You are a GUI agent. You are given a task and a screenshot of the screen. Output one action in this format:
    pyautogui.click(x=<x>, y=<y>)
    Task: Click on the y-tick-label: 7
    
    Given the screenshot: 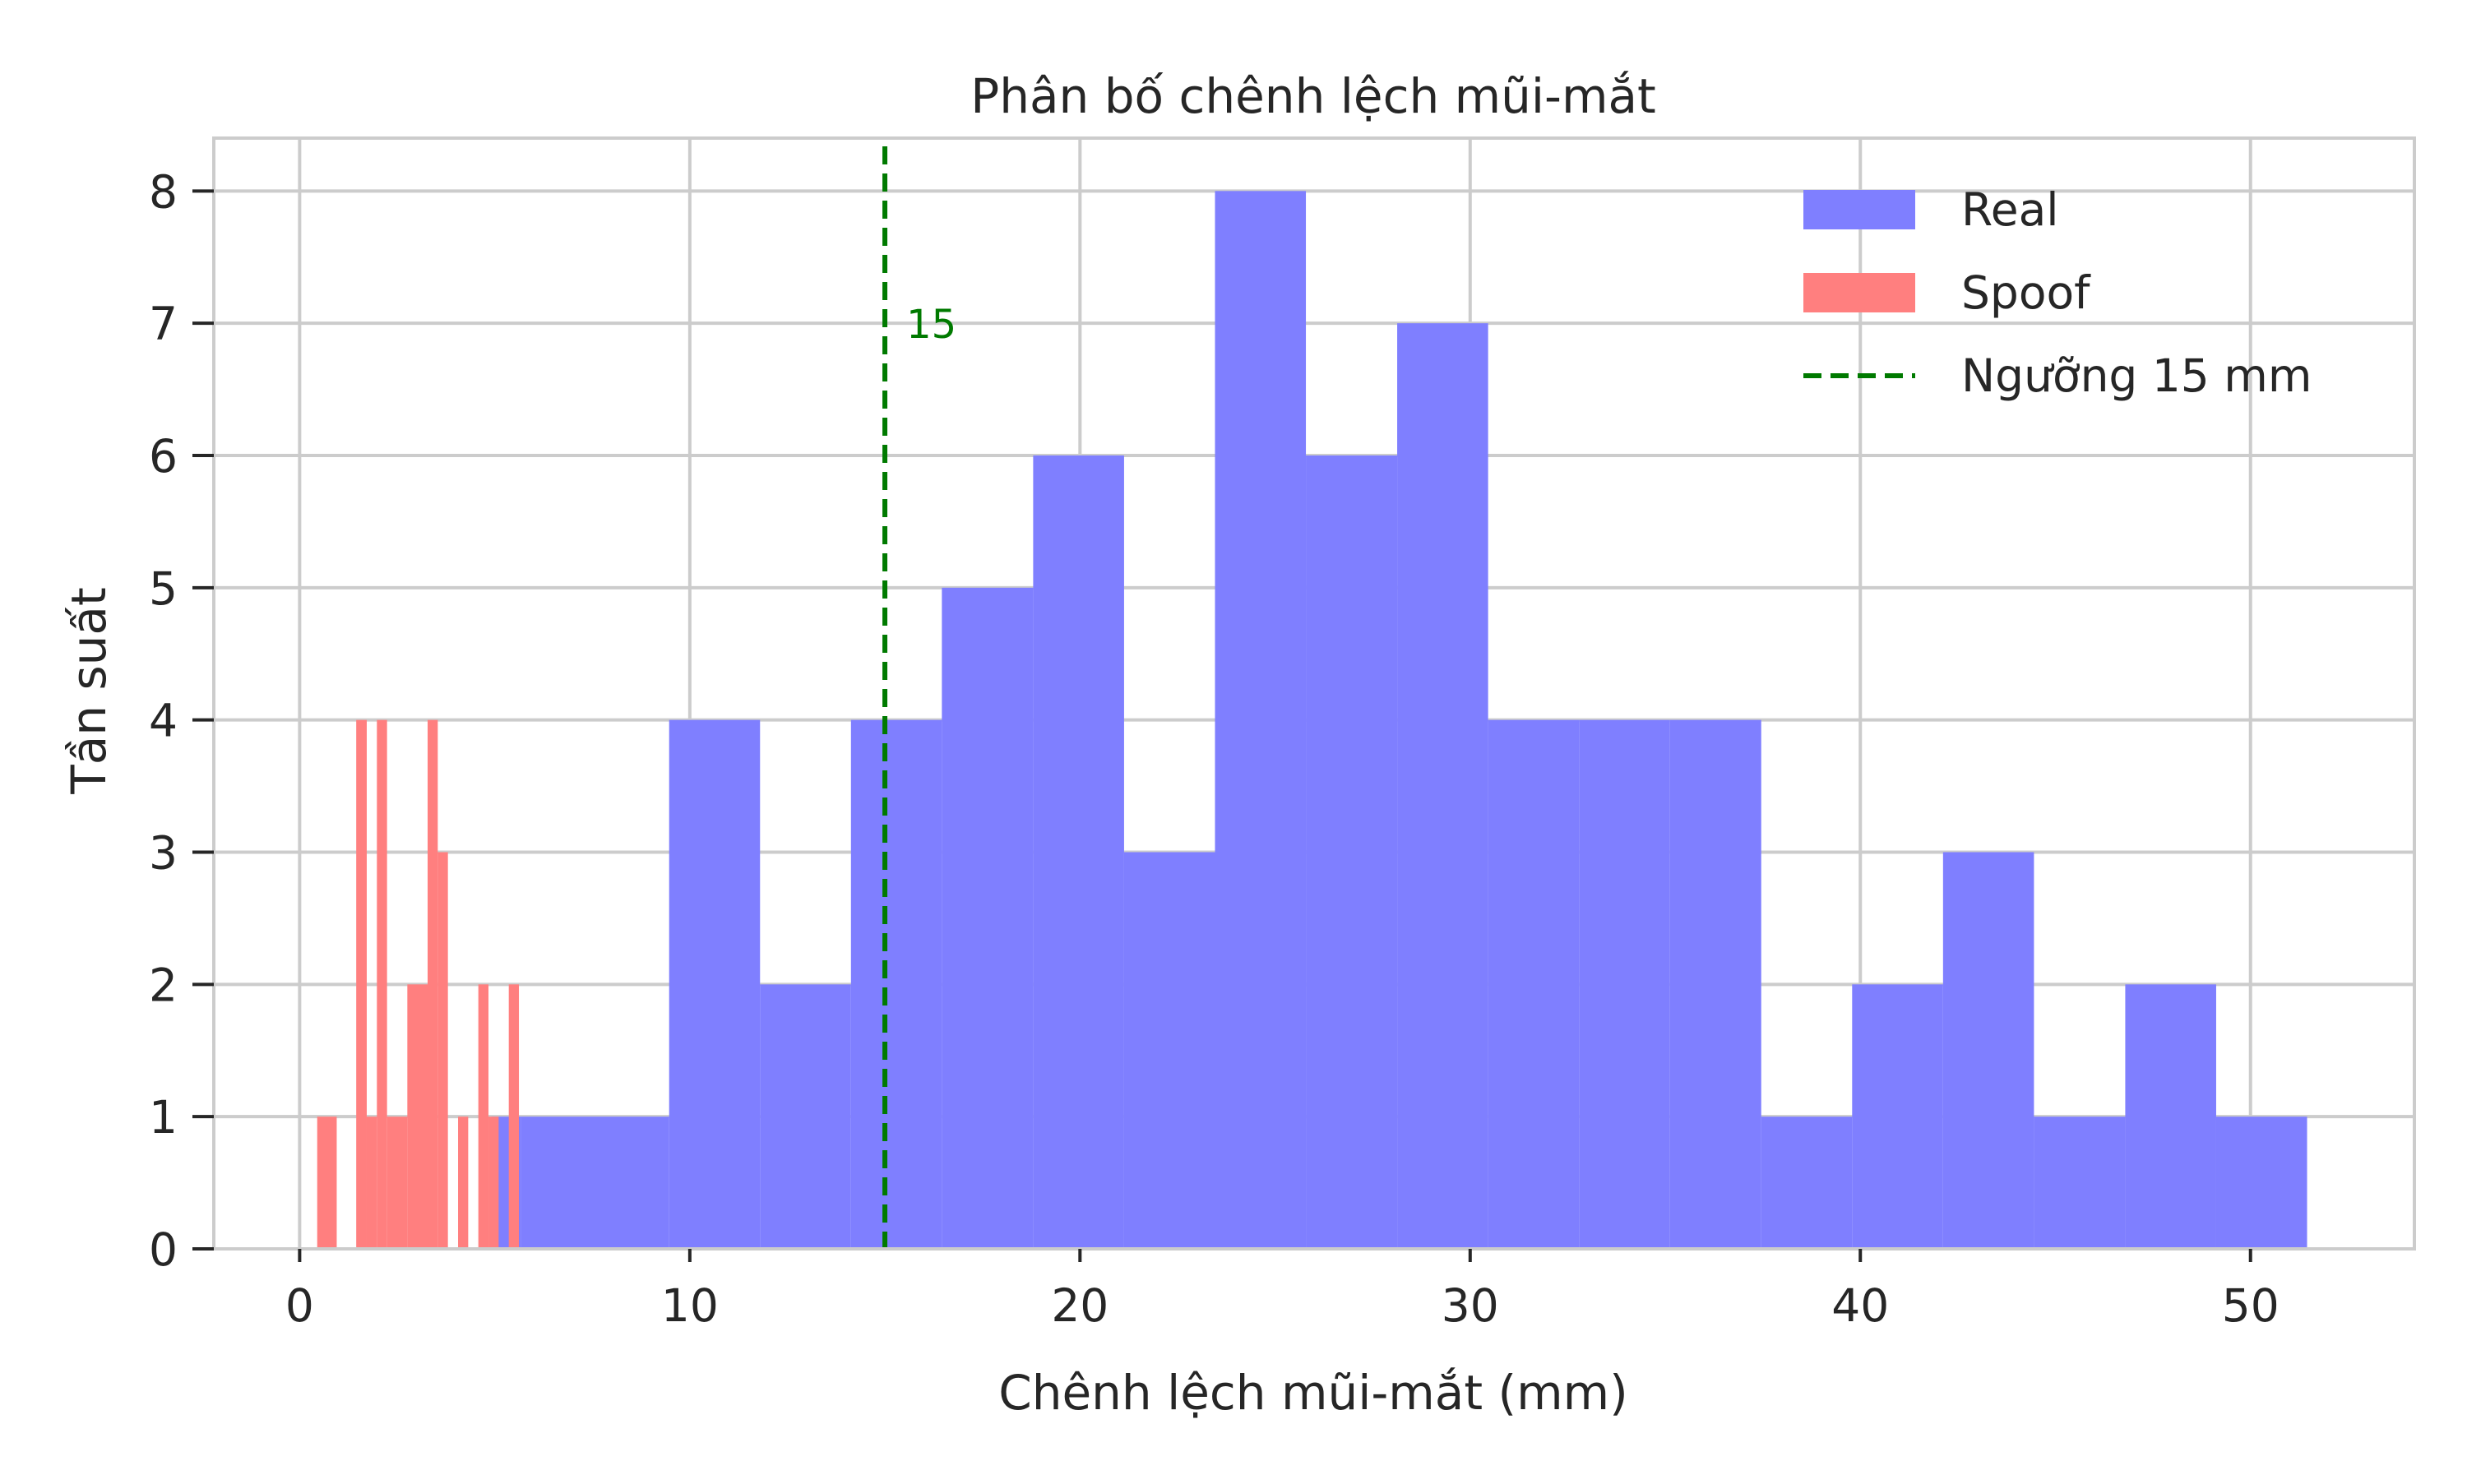 What is the action you would take?
    pyautogui.click(x=163, y=324)
    